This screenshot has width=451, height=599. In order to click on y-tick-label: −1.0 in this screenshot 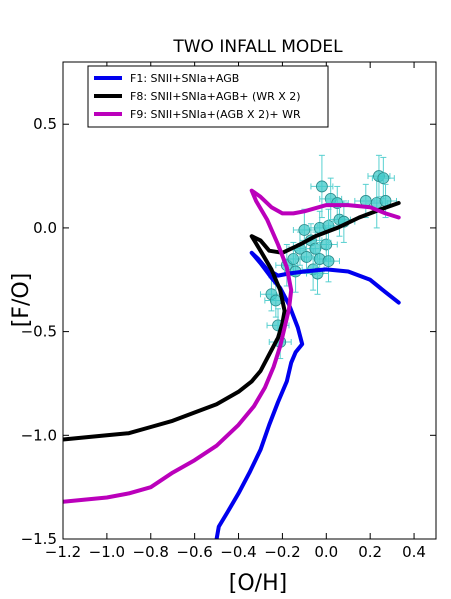, I will do `click(39, 435)`.